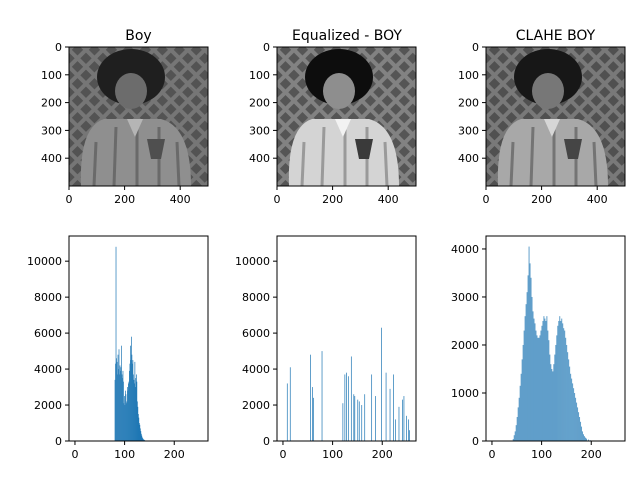 This screenshot has width=640, height=480. What do you see at coordinates (138, 36) in the screenshot?
I see `image-title-1: Boy` at bounding box center [138, 36].